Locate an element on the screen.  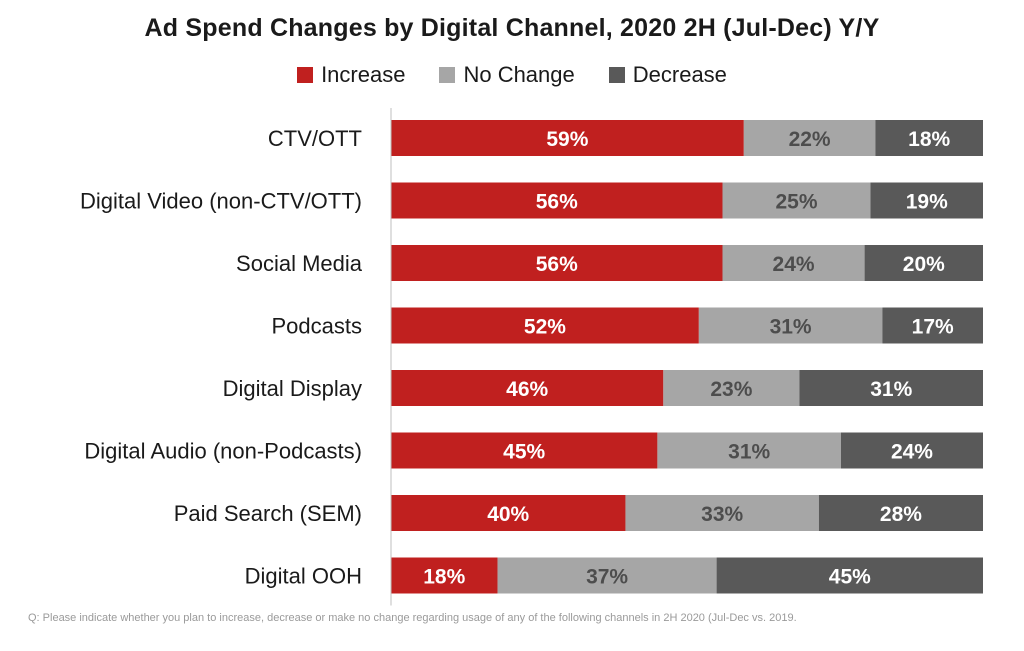
data-label-increase-social-media: 56% is located at coordinates (557, 264).